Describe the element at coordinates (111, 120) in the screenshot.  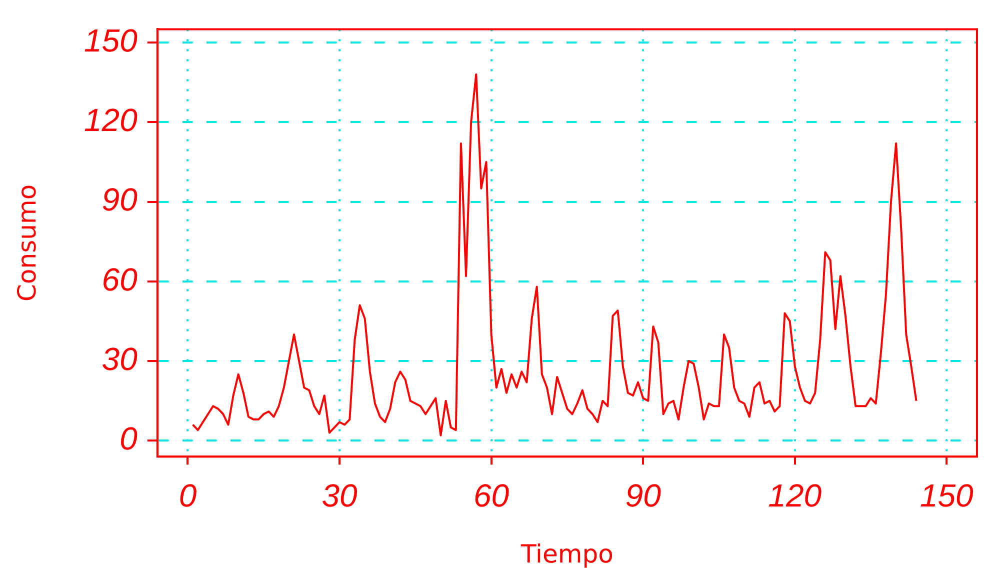
I see `y-tick-label: 120` at that location.